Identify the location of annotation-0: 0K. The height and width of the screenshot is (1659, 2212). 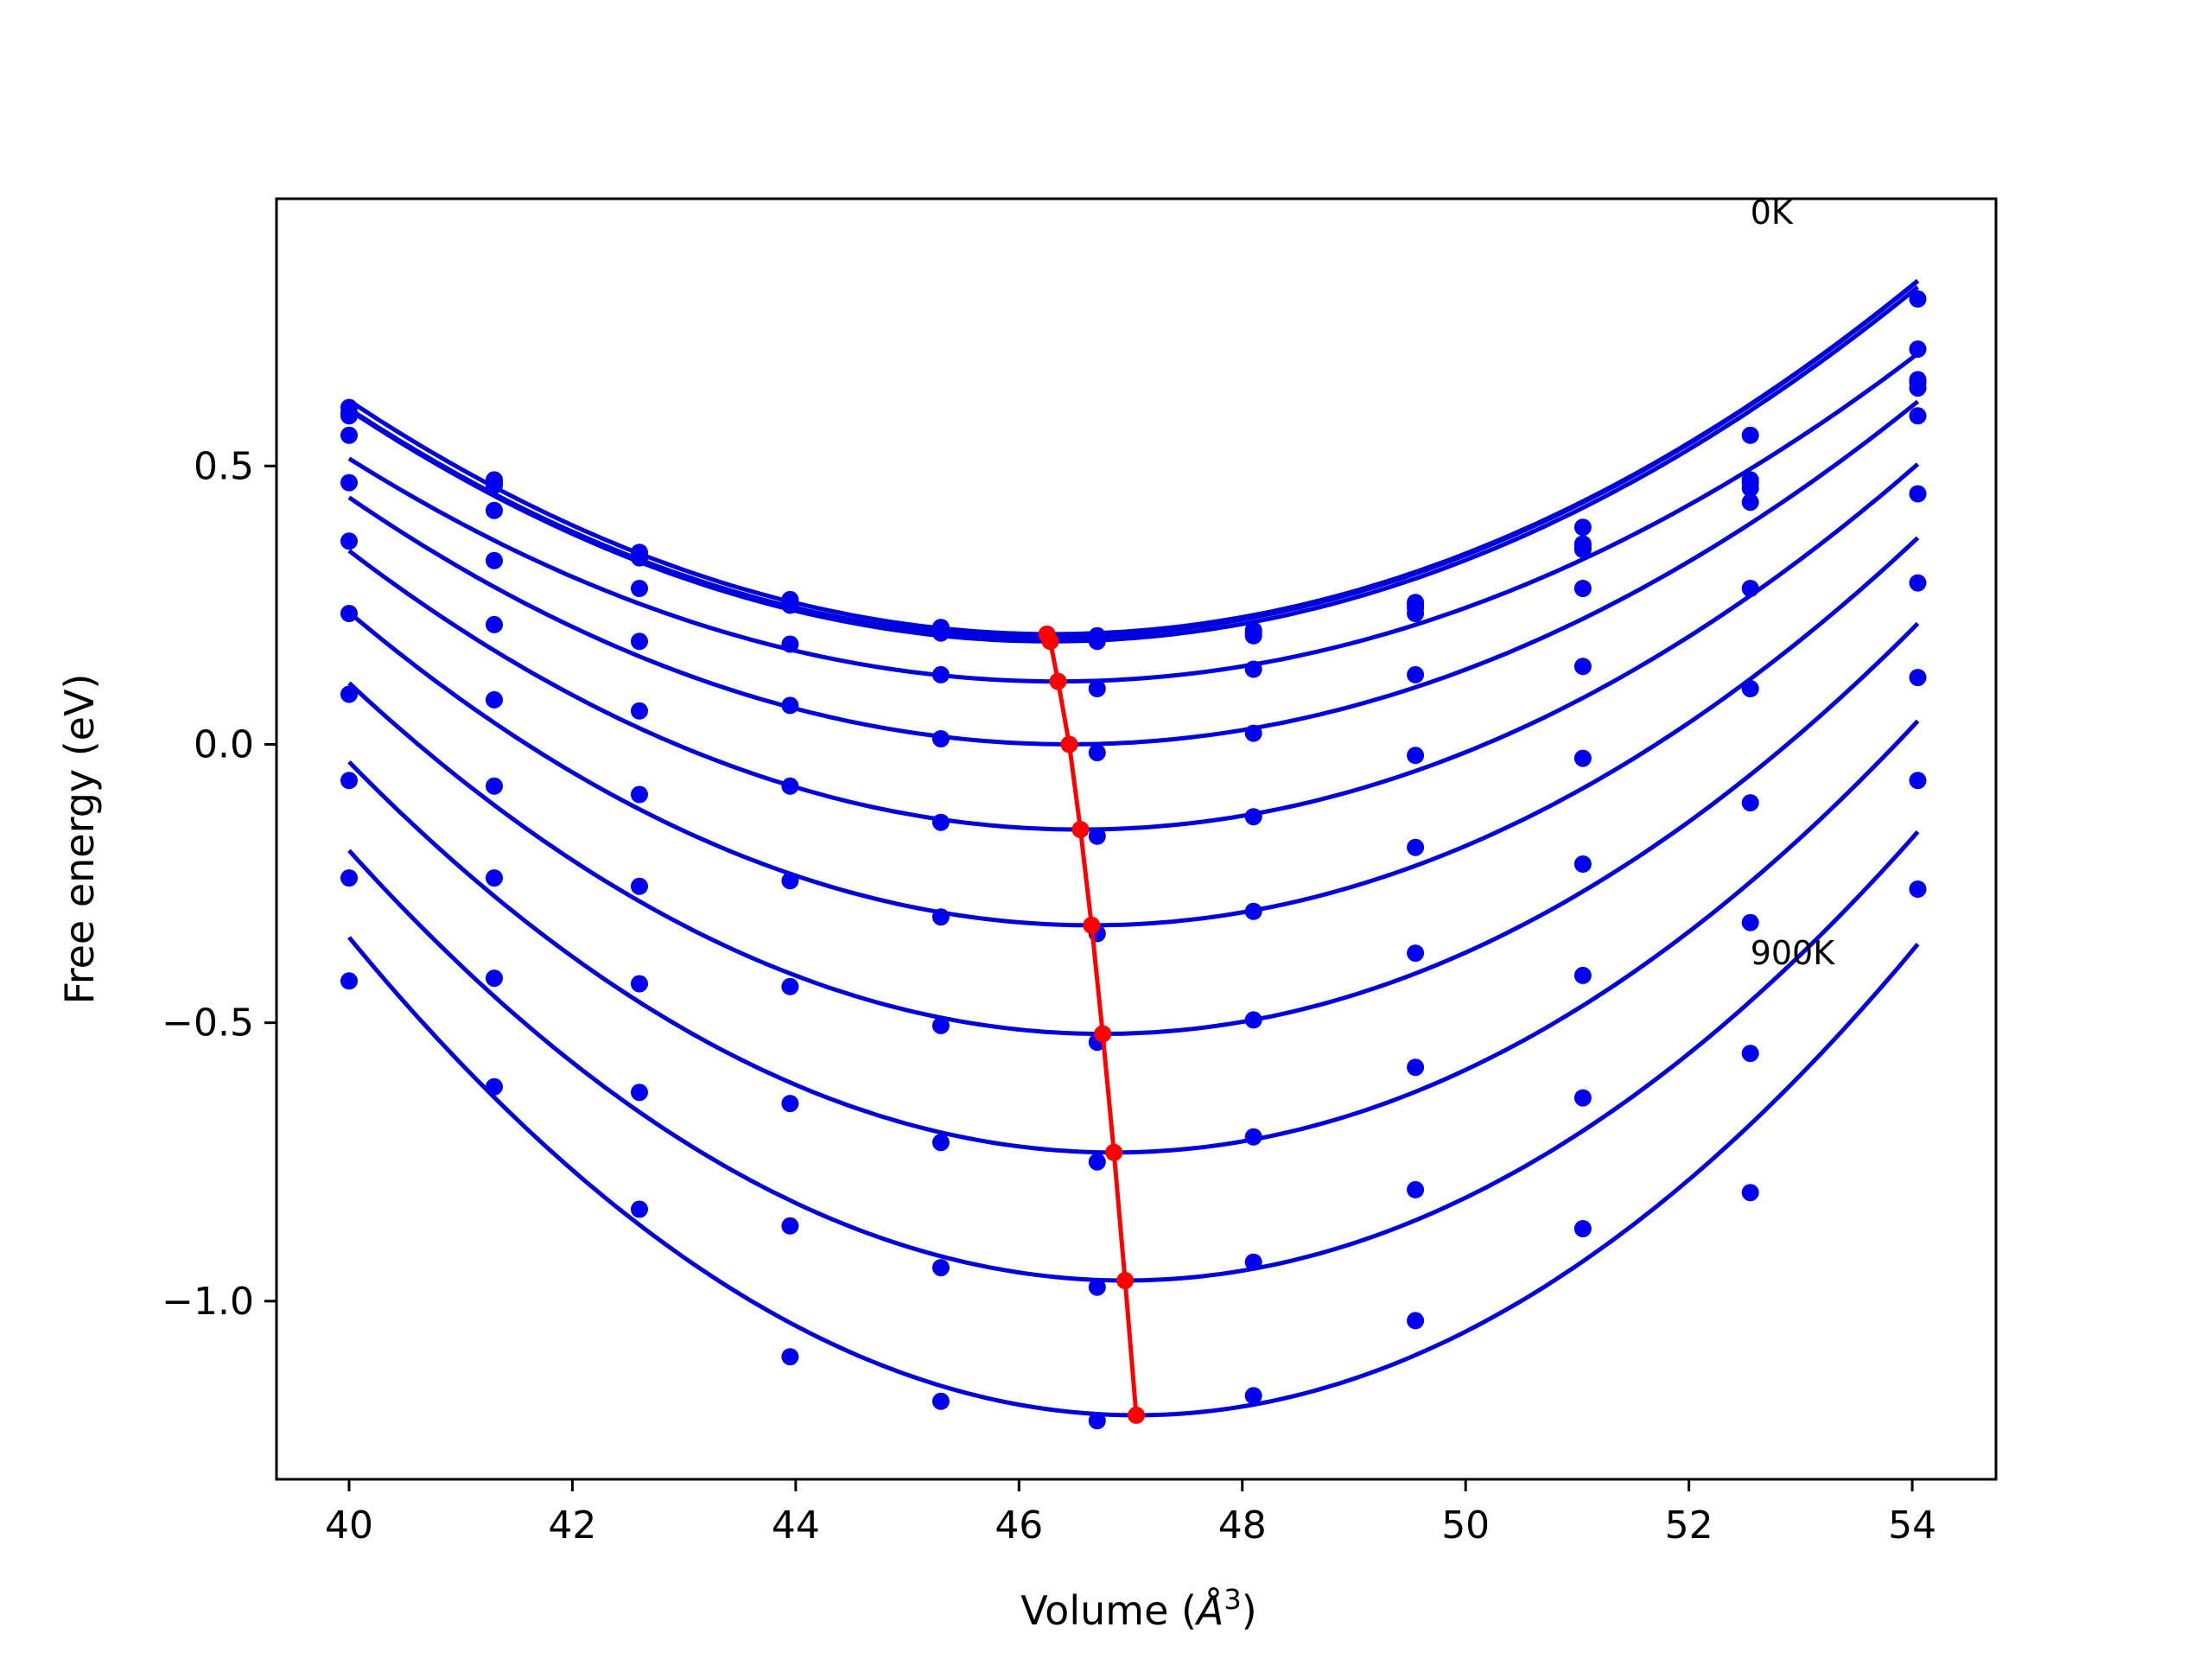
(1773, 213).